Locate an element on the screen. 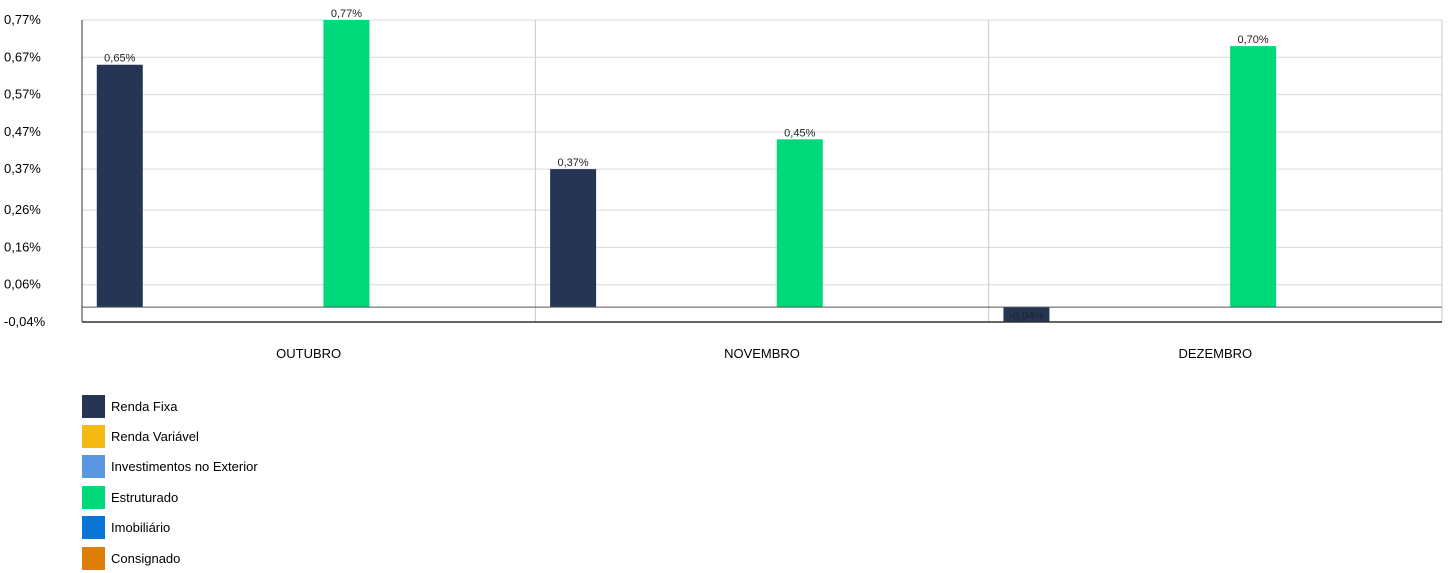  data-label: -0,04% is located at coordinates (1026, 316).